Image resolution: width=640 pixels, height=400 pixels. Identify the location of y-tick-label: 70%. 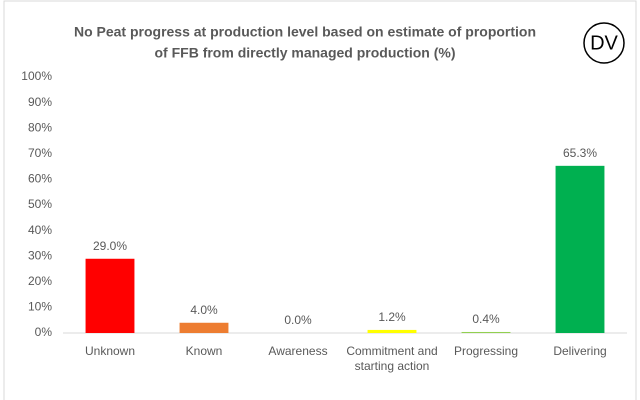
(40, 153).